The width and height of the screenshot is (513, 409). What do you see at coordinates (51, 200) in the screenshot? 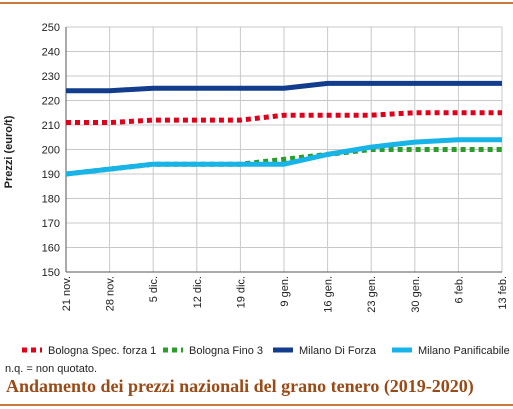
I see `y-tick-label: 180` at bounding box center [51, 200].